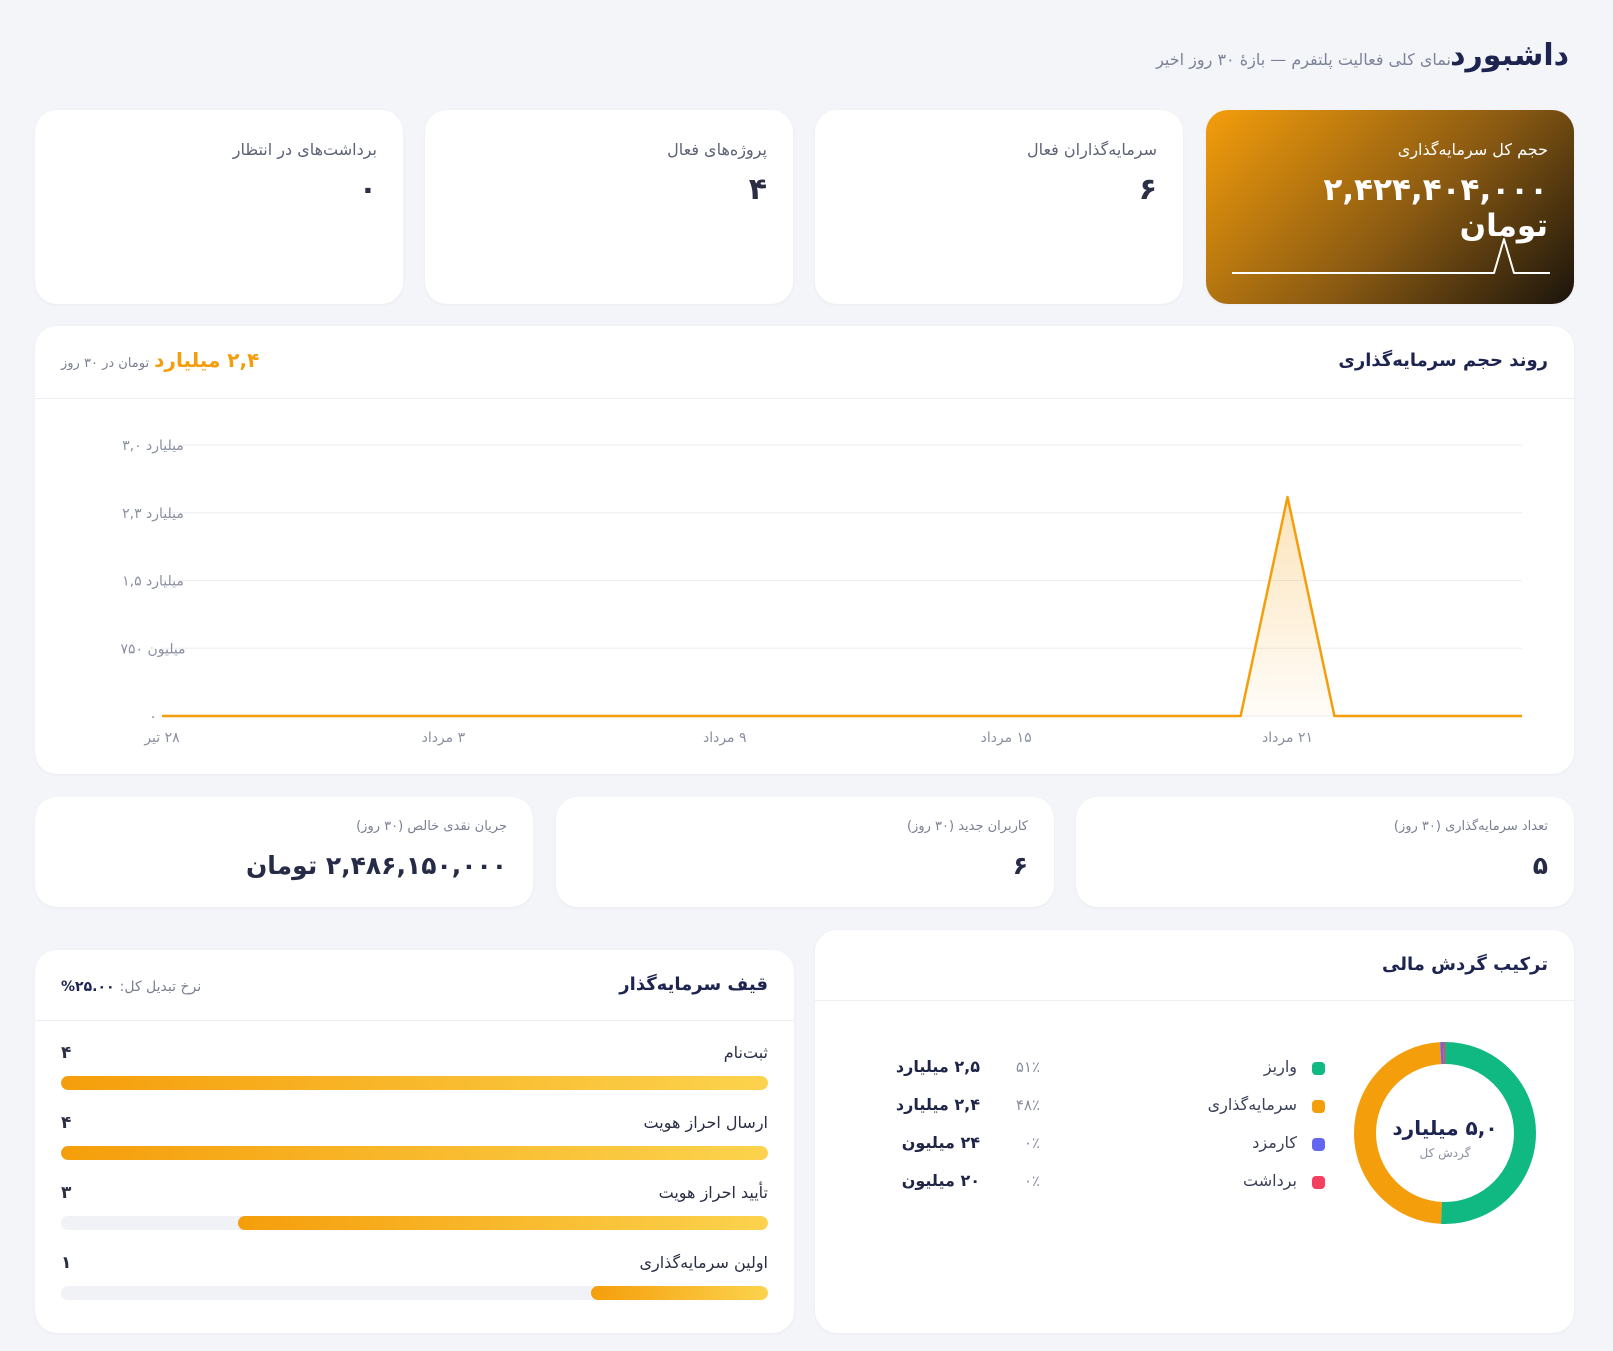 Image resolution: width=1613 pixels, height=1351 pixels. I want to click on x-tick-label: ۹ مرداد, so click(725, 738).